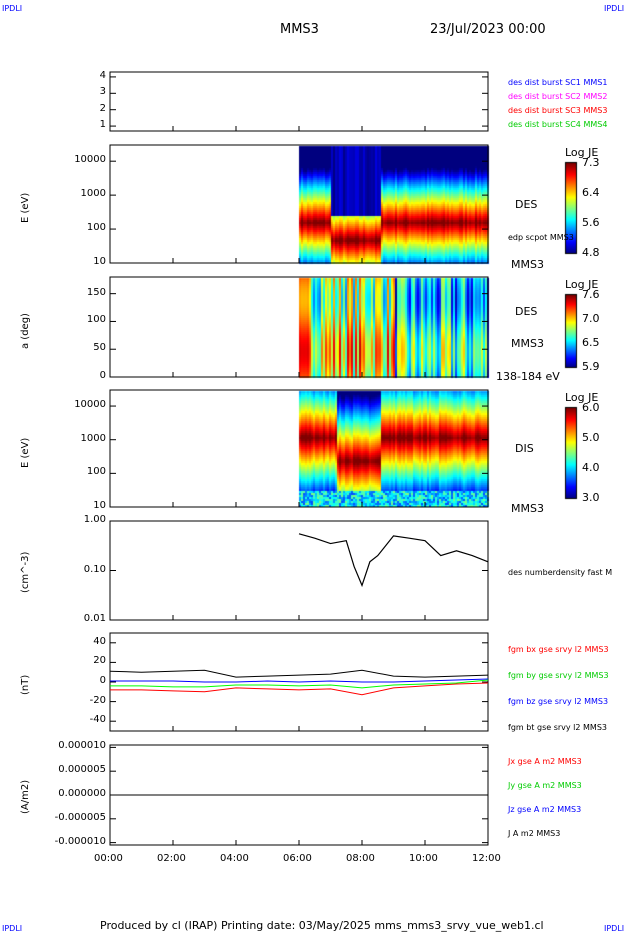 Image resolution: width=630 pixels, height=934 pixels. What do you see at coordinates (102, 108) in the screenshot?
I see `y-tick-label: 2` at bounding box center [102, 108].